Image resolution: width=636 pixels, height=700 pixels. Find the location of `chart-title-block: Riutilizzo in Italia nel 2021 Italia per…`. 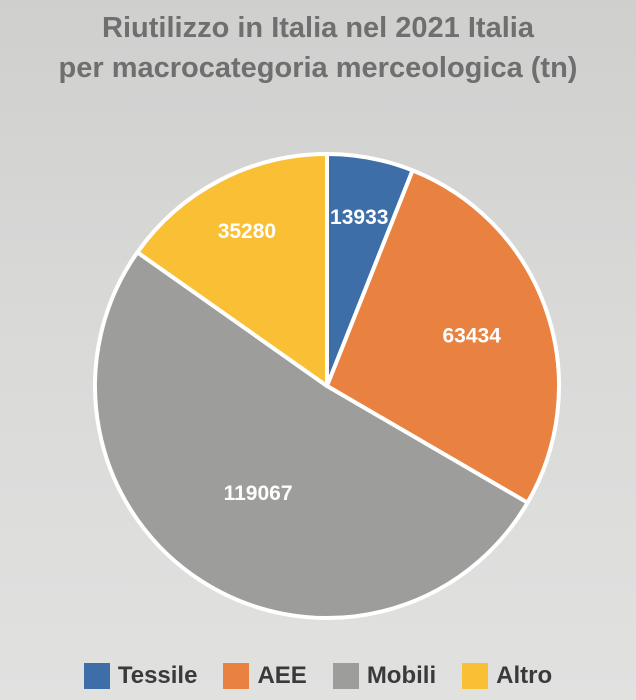

chart-title-block: Riutilizzo in Italia nel 2021 Italia per… is located at coordinates (318, 48).